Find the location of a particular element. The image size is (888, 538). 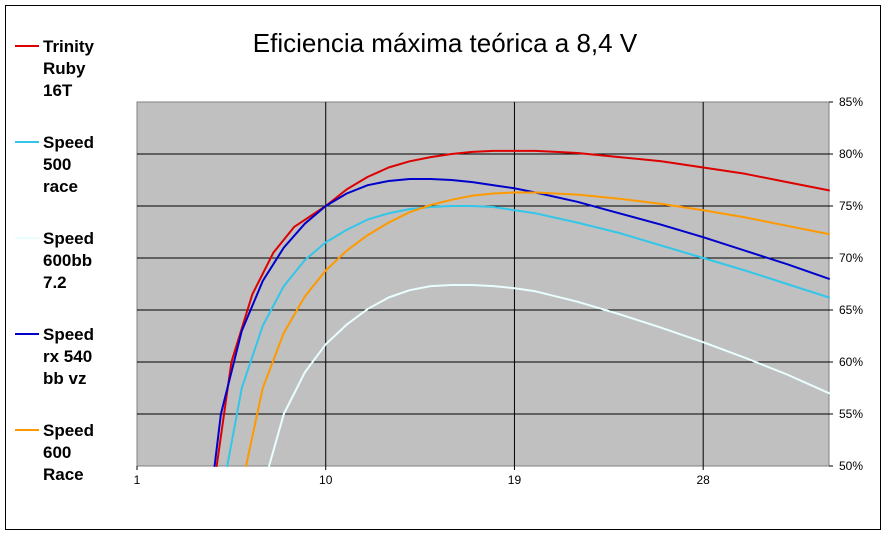

y-tick-label: 60% is located at coordinates (851, 362).